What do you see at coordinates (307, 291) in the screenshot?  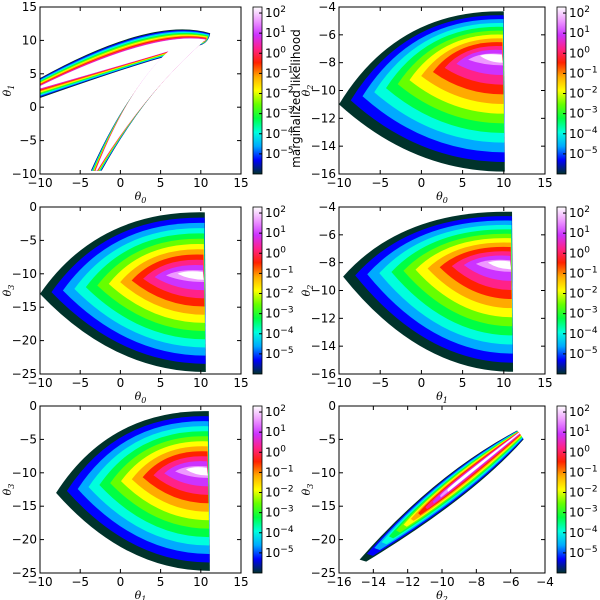 I see `y-axis-label: θ2` at bounding box center [307, 291].